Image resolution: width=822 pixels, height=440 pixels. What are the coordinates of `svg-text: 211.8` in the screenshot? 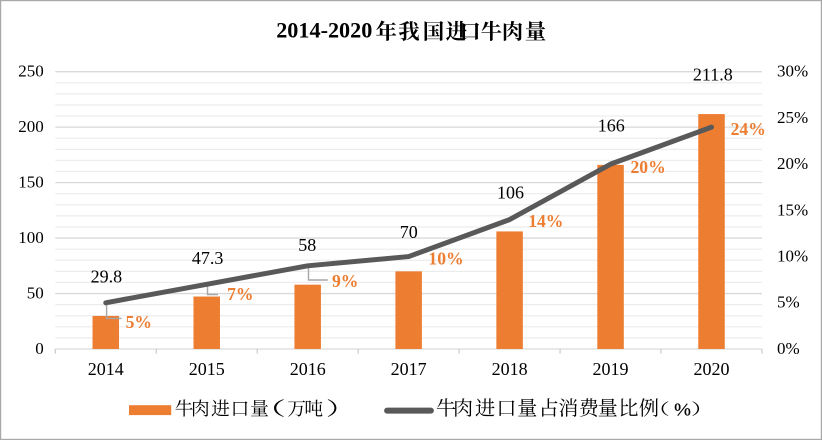 It's located at (713, 74).